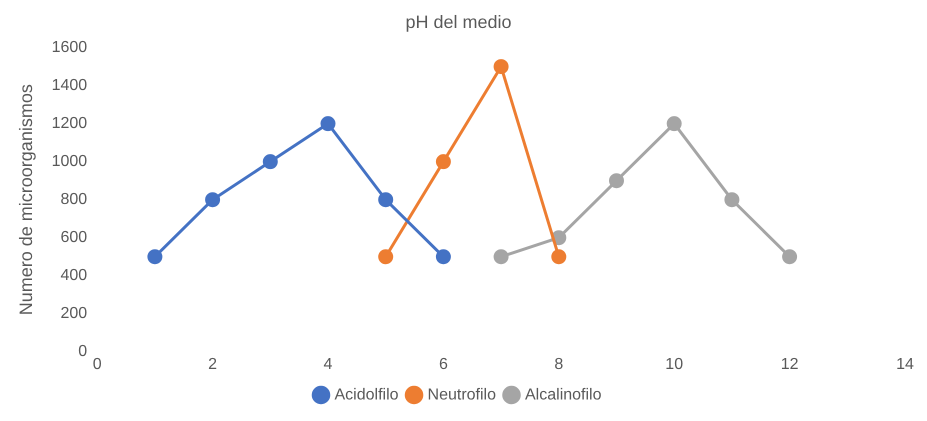 This screenshot has height=421, width=927. What do you see at coordinates (83, 351) in the screenshot?
I see `y-tick-label: 0` at bounding box center [83, 351].